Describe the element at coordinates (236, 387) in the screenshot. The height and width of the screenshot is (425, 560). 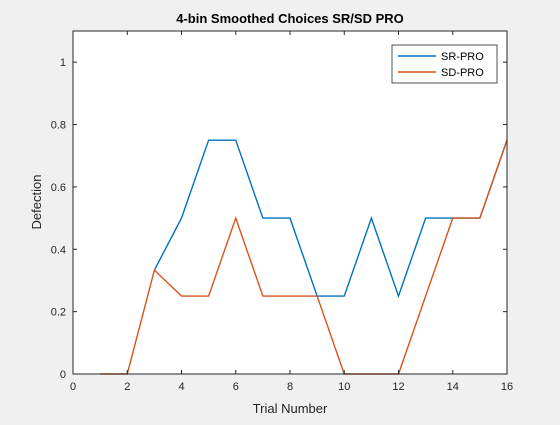
I see `x-tick-label: 6` at that location.